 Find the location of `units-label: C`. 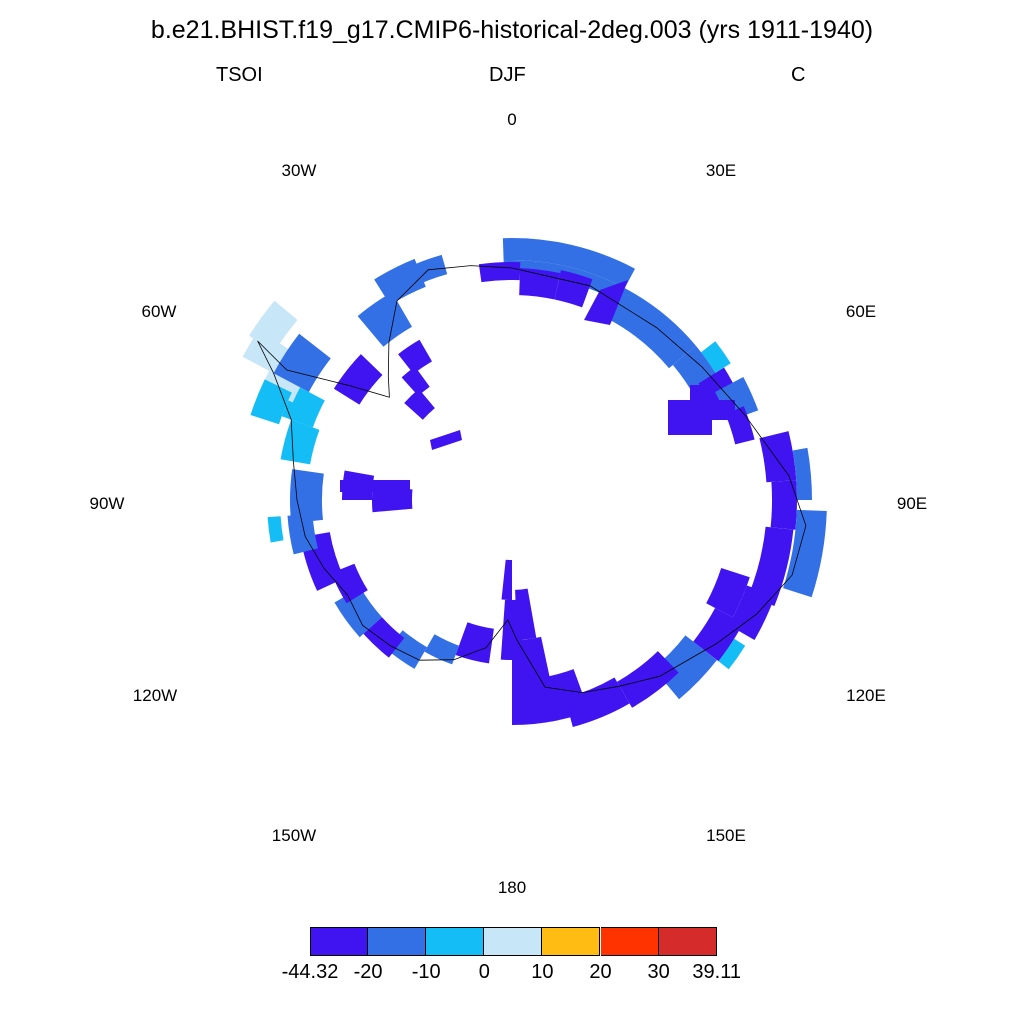

units-label: C is located at coordinates (798, 75).